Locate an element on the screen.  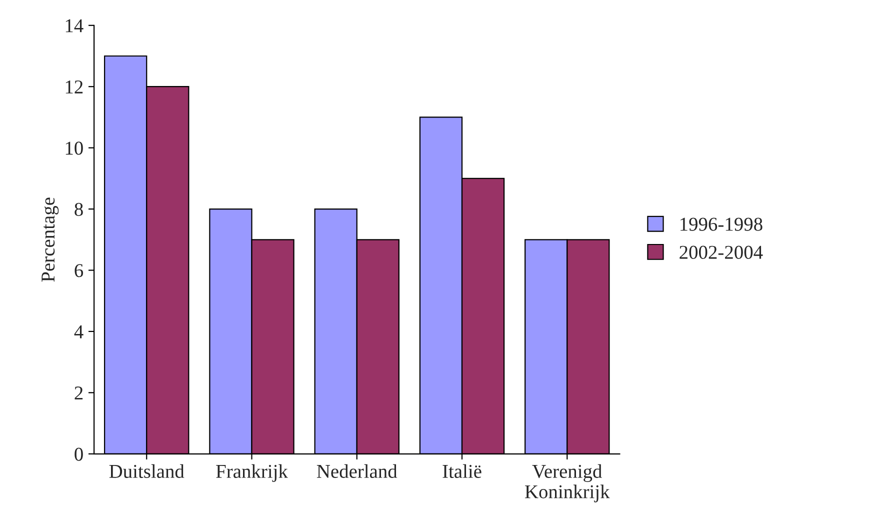
x-tick-label: Frankrijk is located at coordinates (252, 473).